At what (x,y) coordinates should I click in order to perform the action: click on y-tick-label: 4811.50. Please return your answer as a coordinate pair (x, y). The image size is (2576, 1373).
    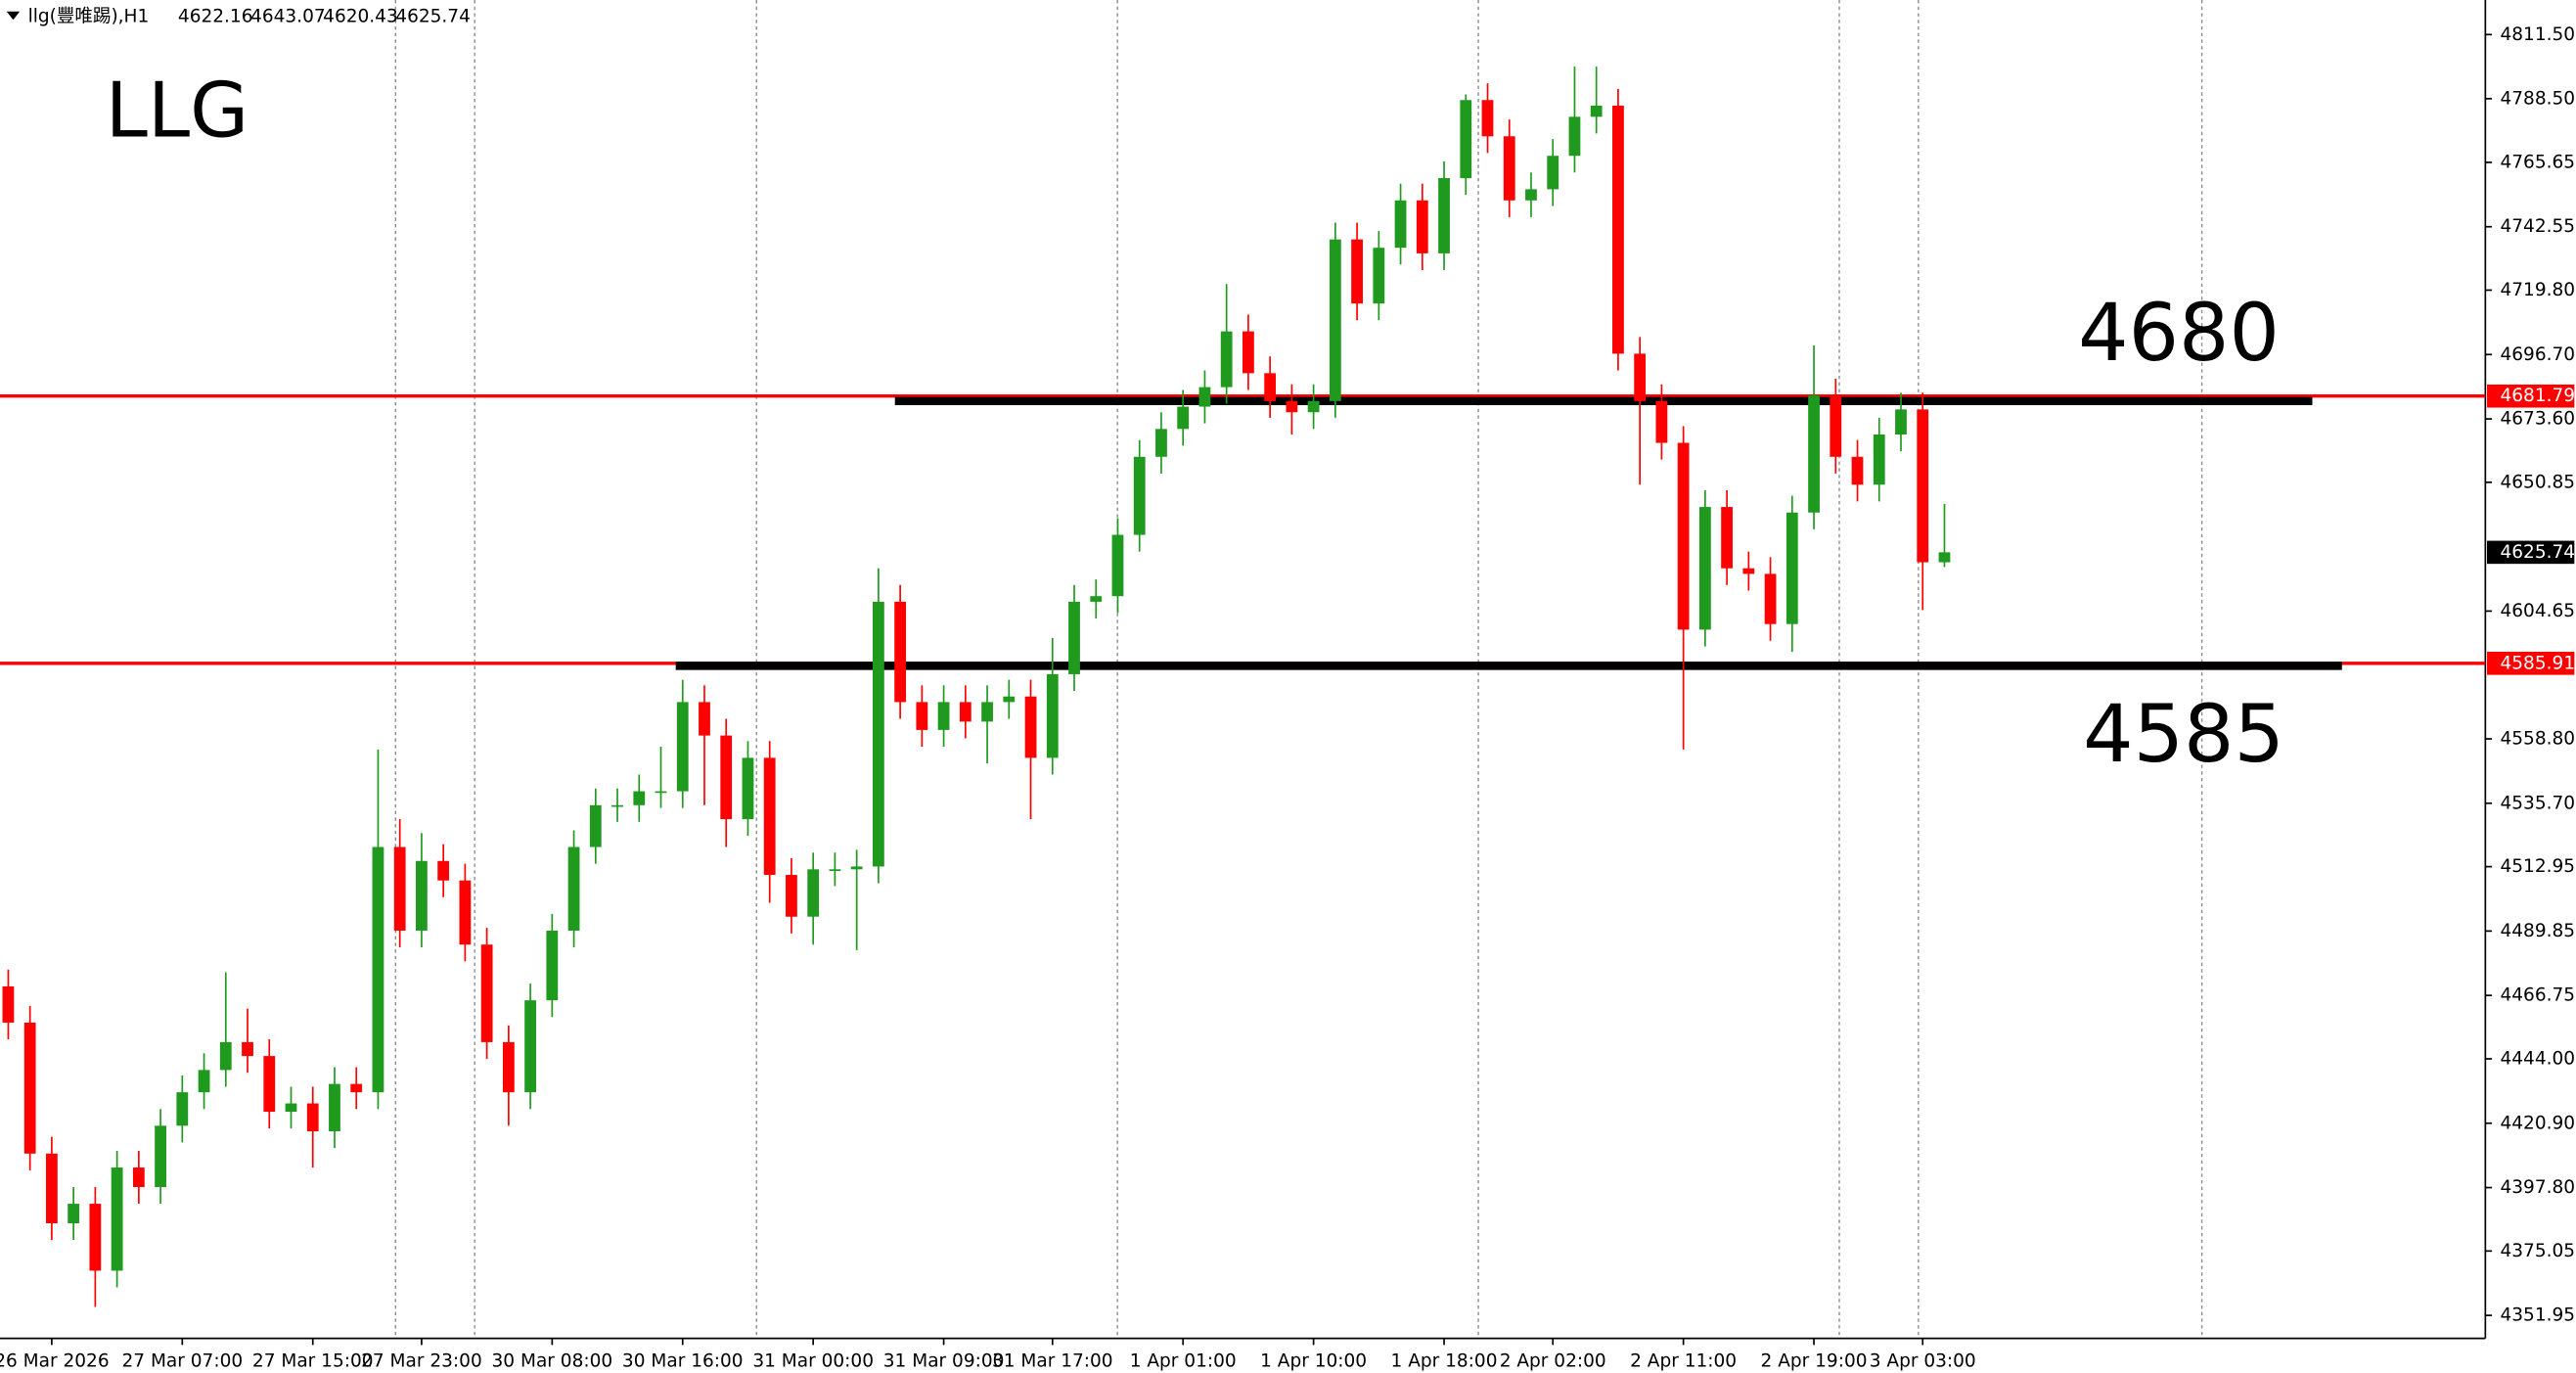
    Looking at the image, I should click on (2538, 34).